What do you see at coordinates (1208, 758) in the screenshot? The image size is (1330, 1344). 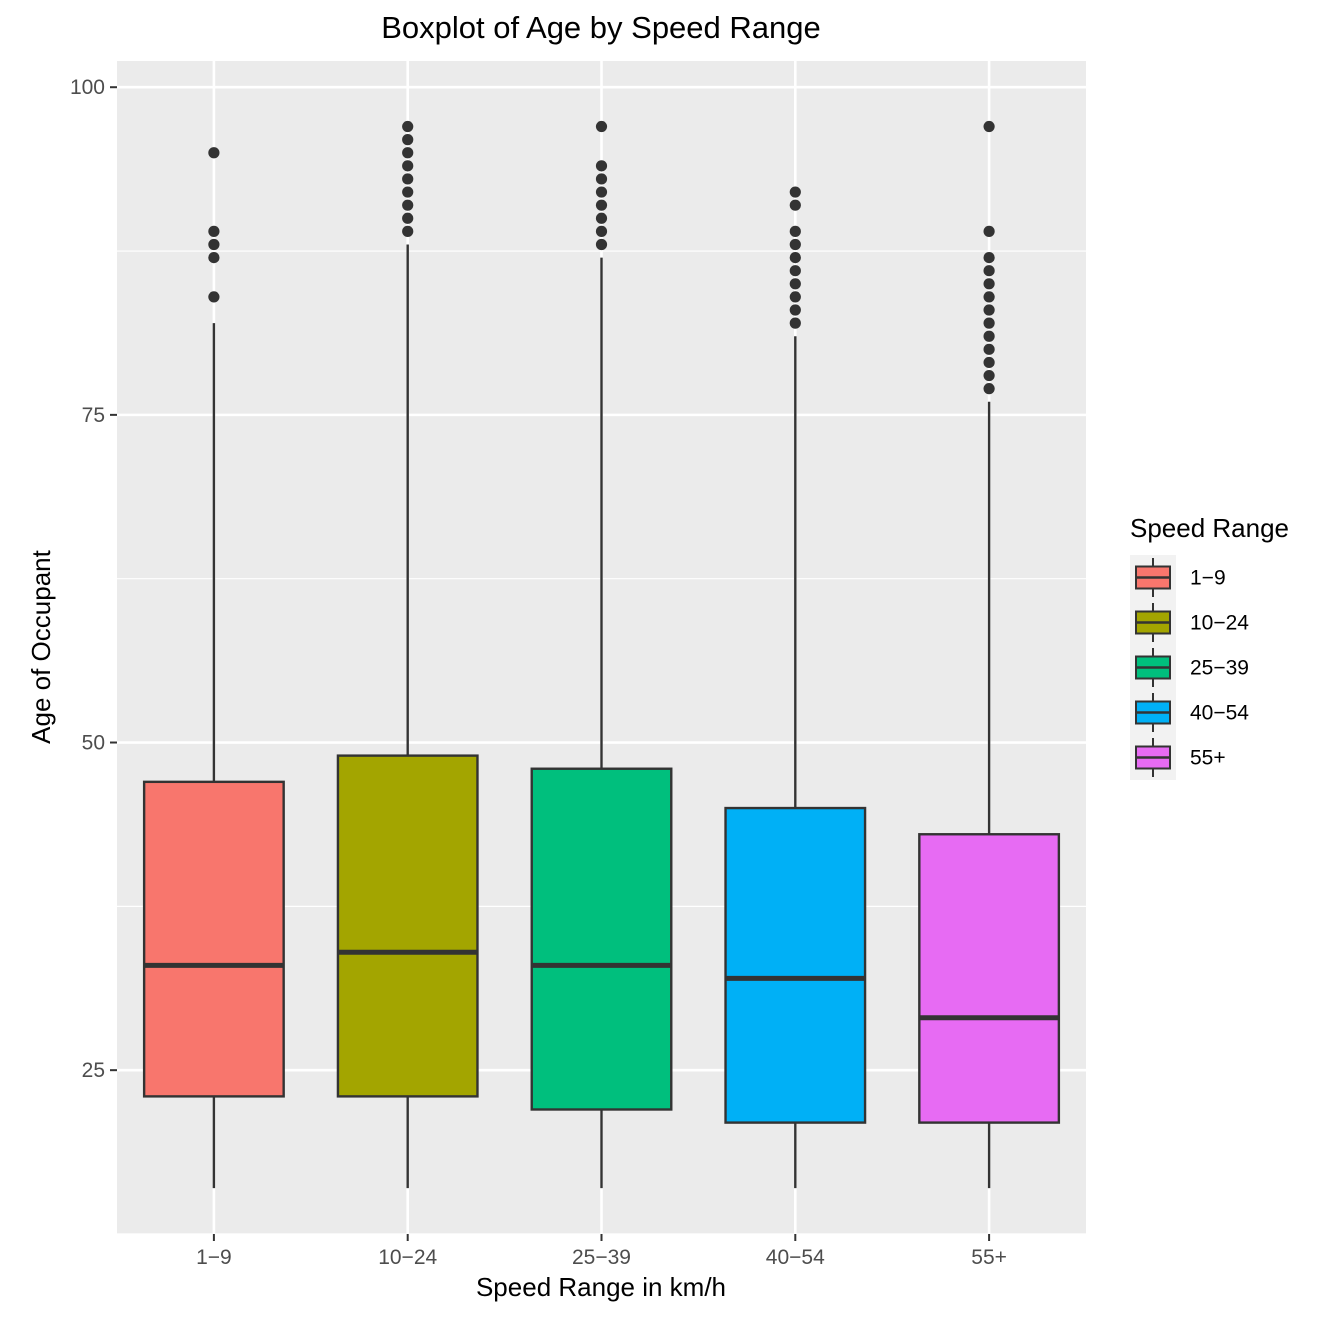 I see `legend-label: 55+` at bounding box center [1208, 758].